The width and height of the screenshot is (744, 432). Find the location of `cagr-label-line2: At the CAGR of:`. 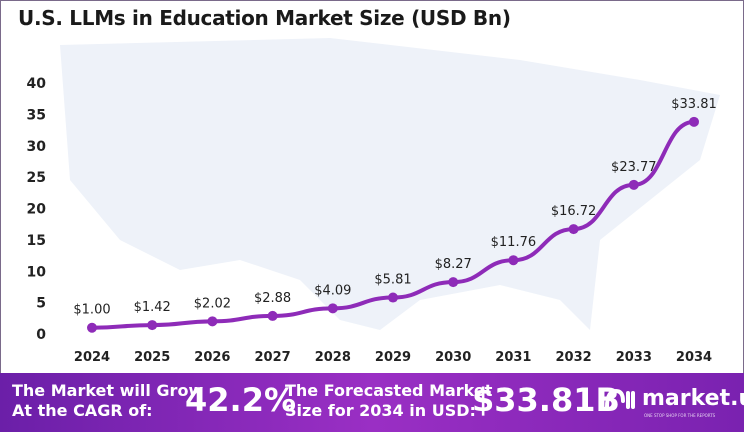

cagr-label-line2: At the CAGR of: is located at coordinates (82, 410).